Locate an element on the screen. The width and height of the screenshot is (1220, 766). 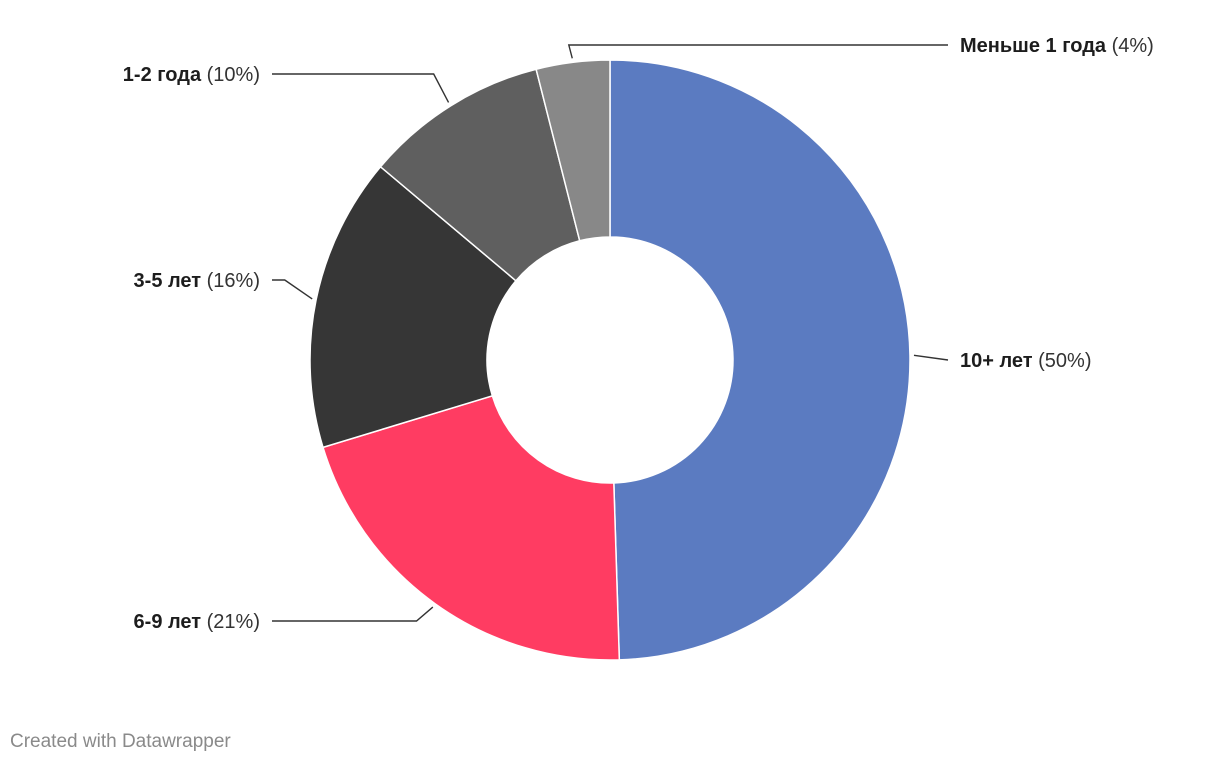
slice-label-2: 3-5 лет (16%) is located at coordinates (197, 281).